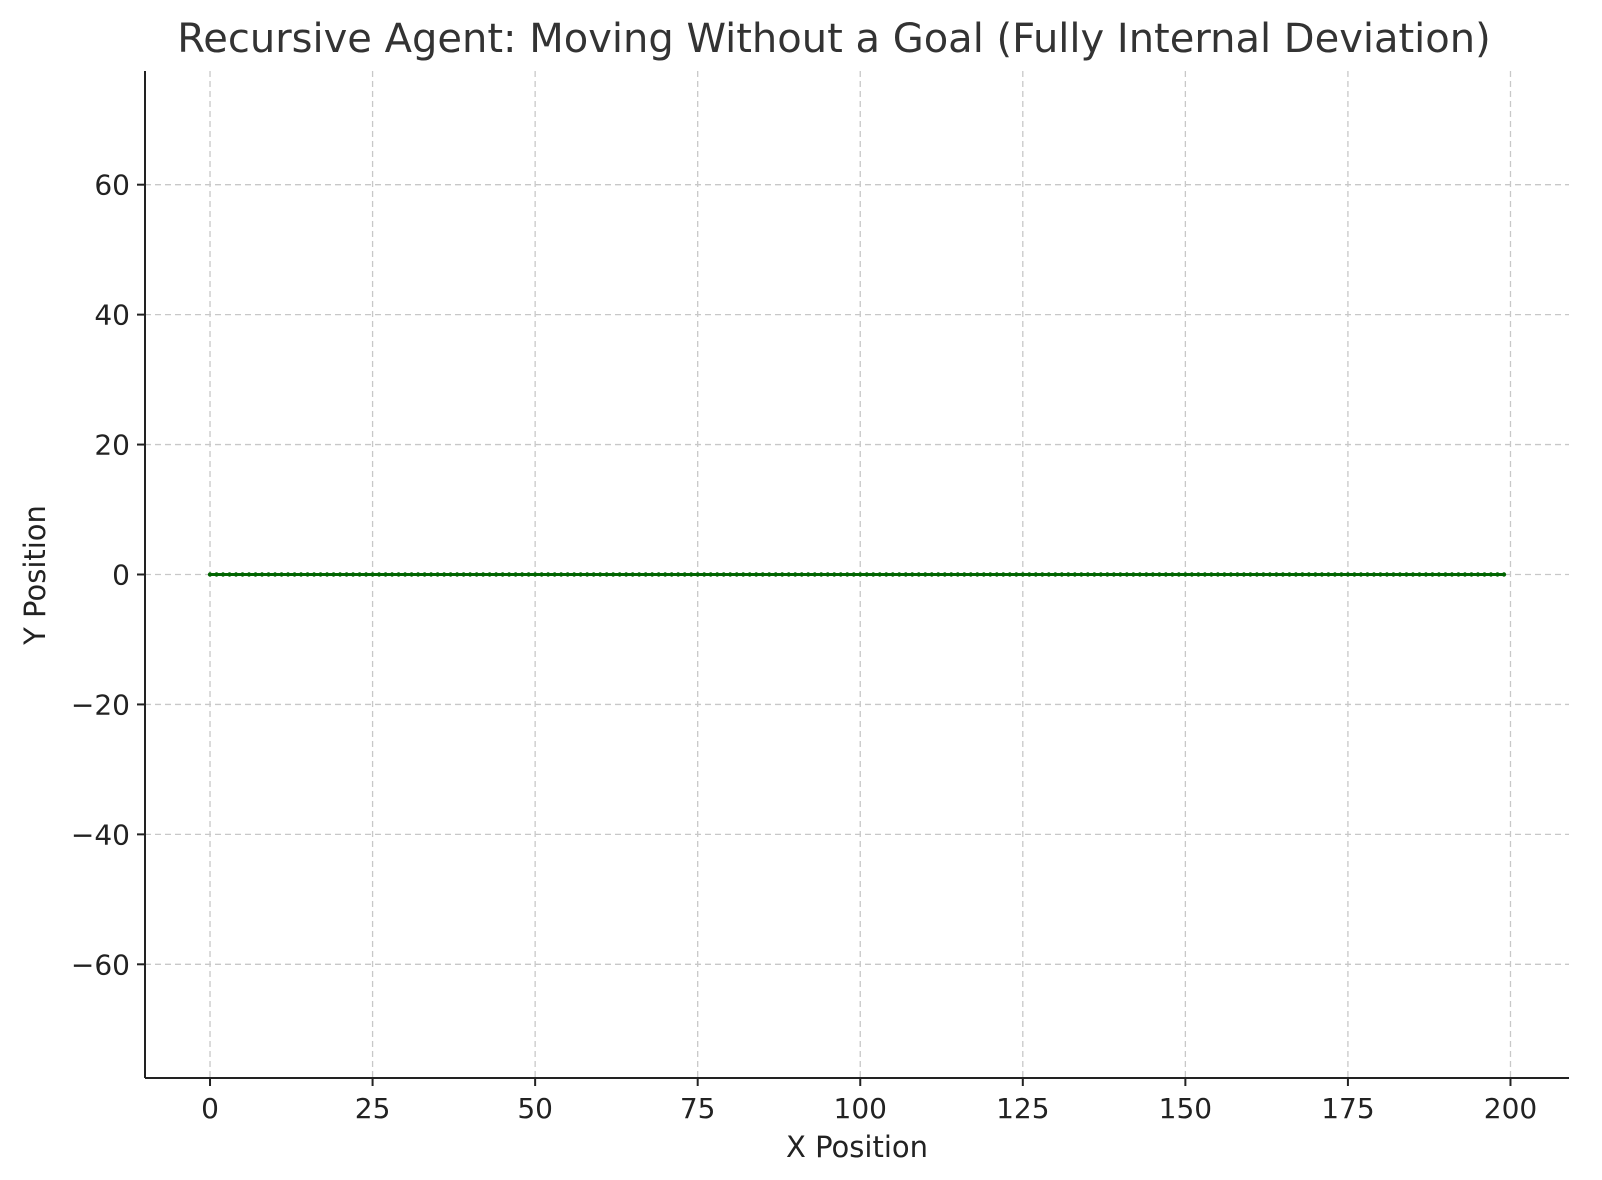  I want to click on y-tick-label: −60, so click(100, 964).